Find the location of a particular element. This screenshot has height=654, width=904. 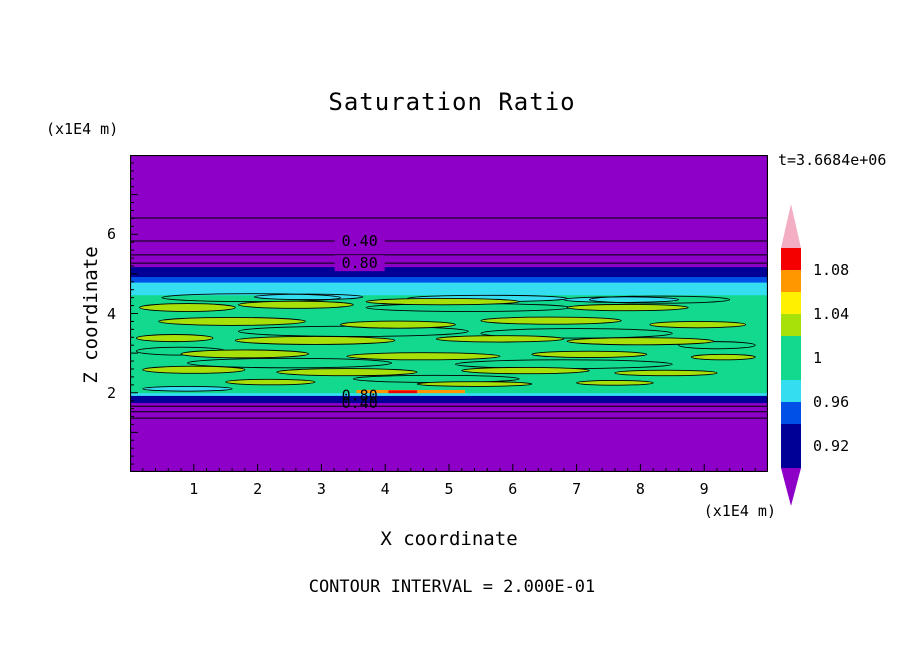

x-axis-title: X coordinate is located at coordinates (449, 539).